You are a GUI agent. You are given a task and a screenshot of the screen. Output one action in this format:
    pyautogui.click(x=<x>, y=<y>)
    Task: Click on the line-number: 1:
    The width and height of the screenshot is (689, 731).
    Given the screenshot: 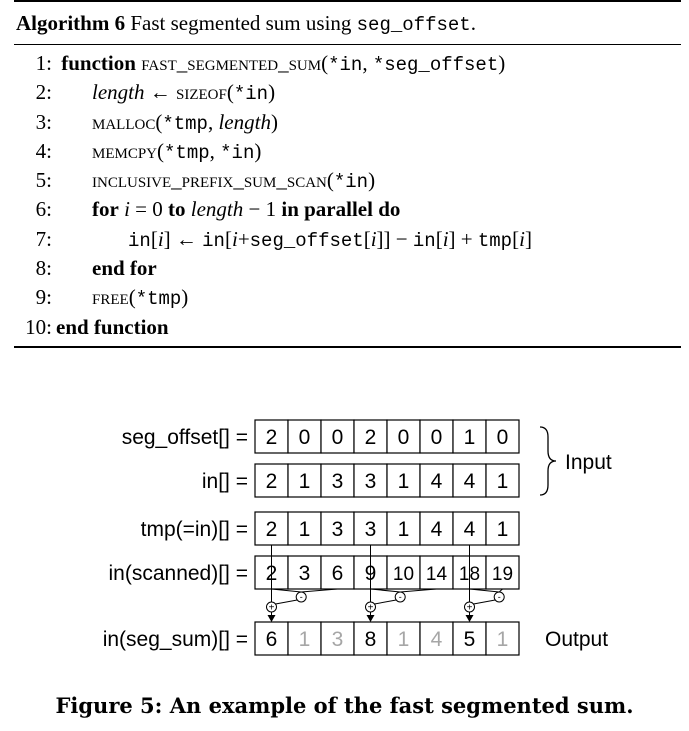 What is the action you would take?
    pyautogui.click(x=43, y=63)
    